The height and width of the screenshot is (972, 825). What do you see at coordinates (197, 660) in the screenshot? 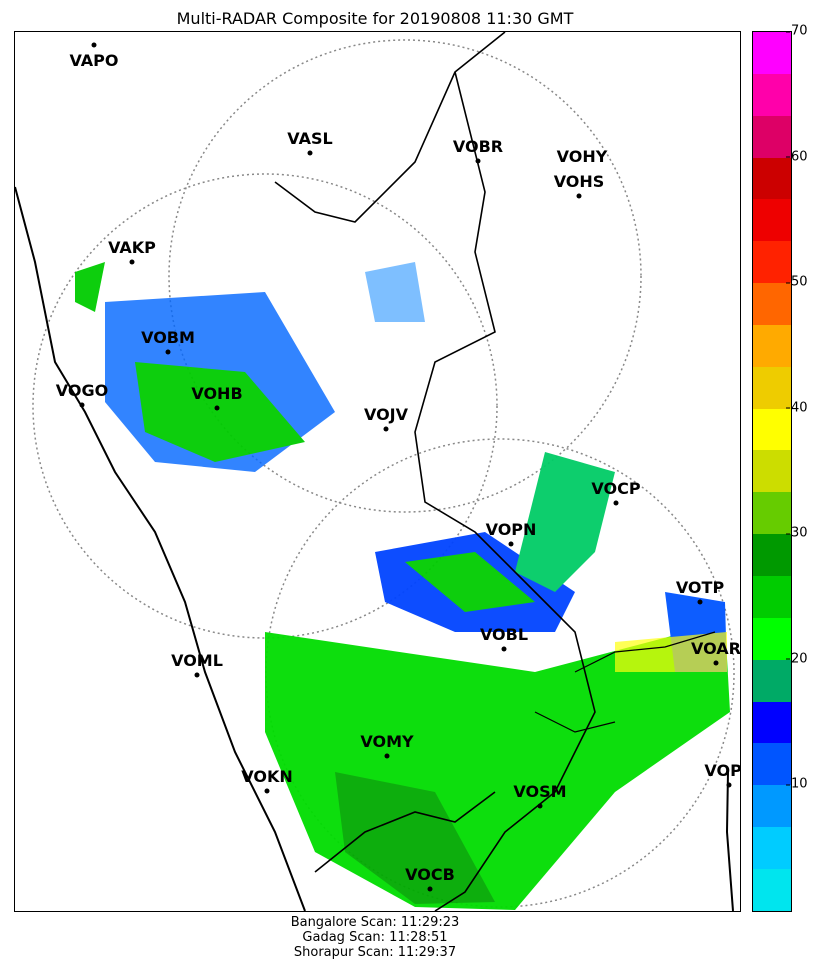
I see `station-label: VOML` at bounding box center [197, 660].